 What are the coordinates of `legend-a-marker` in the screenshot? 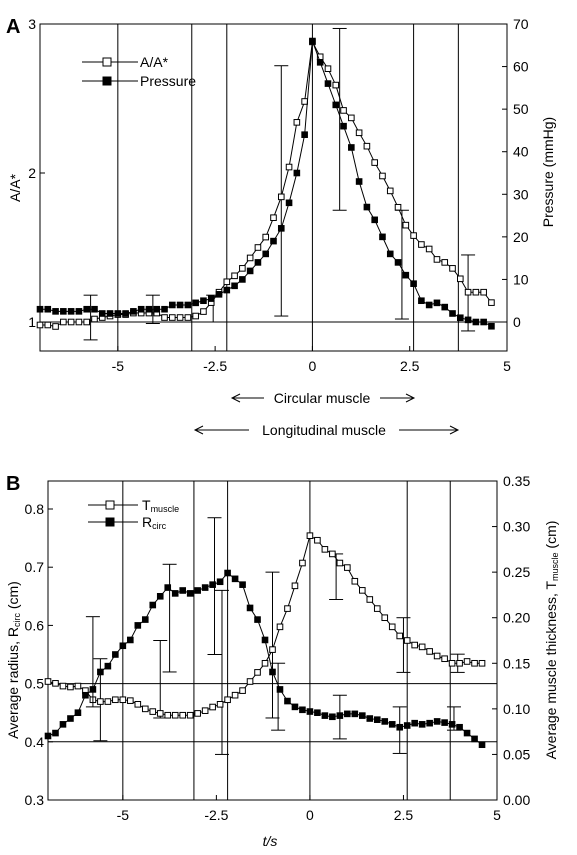 It's located at (107, 62).